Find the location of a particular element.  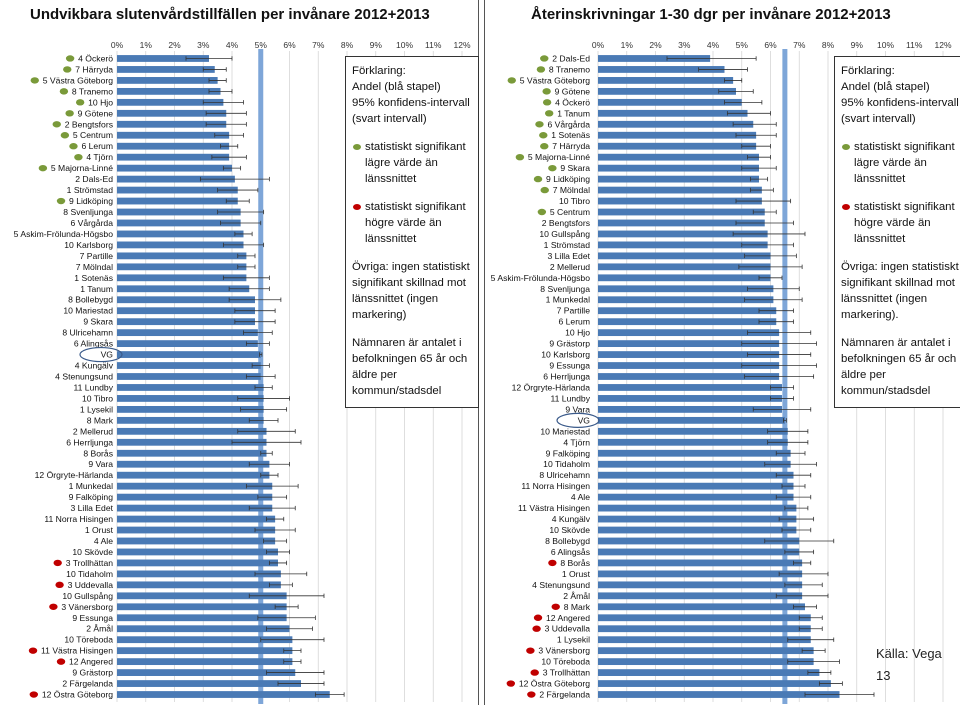

left-tick-label: 1% is located at coordinates (146, 45).